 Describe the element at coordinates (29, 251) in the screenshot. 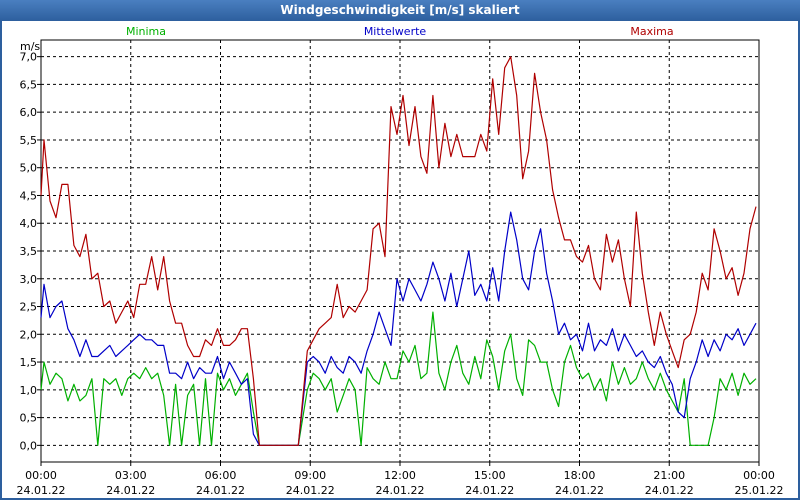

I see `y-tick-label: 3,5` at that location.